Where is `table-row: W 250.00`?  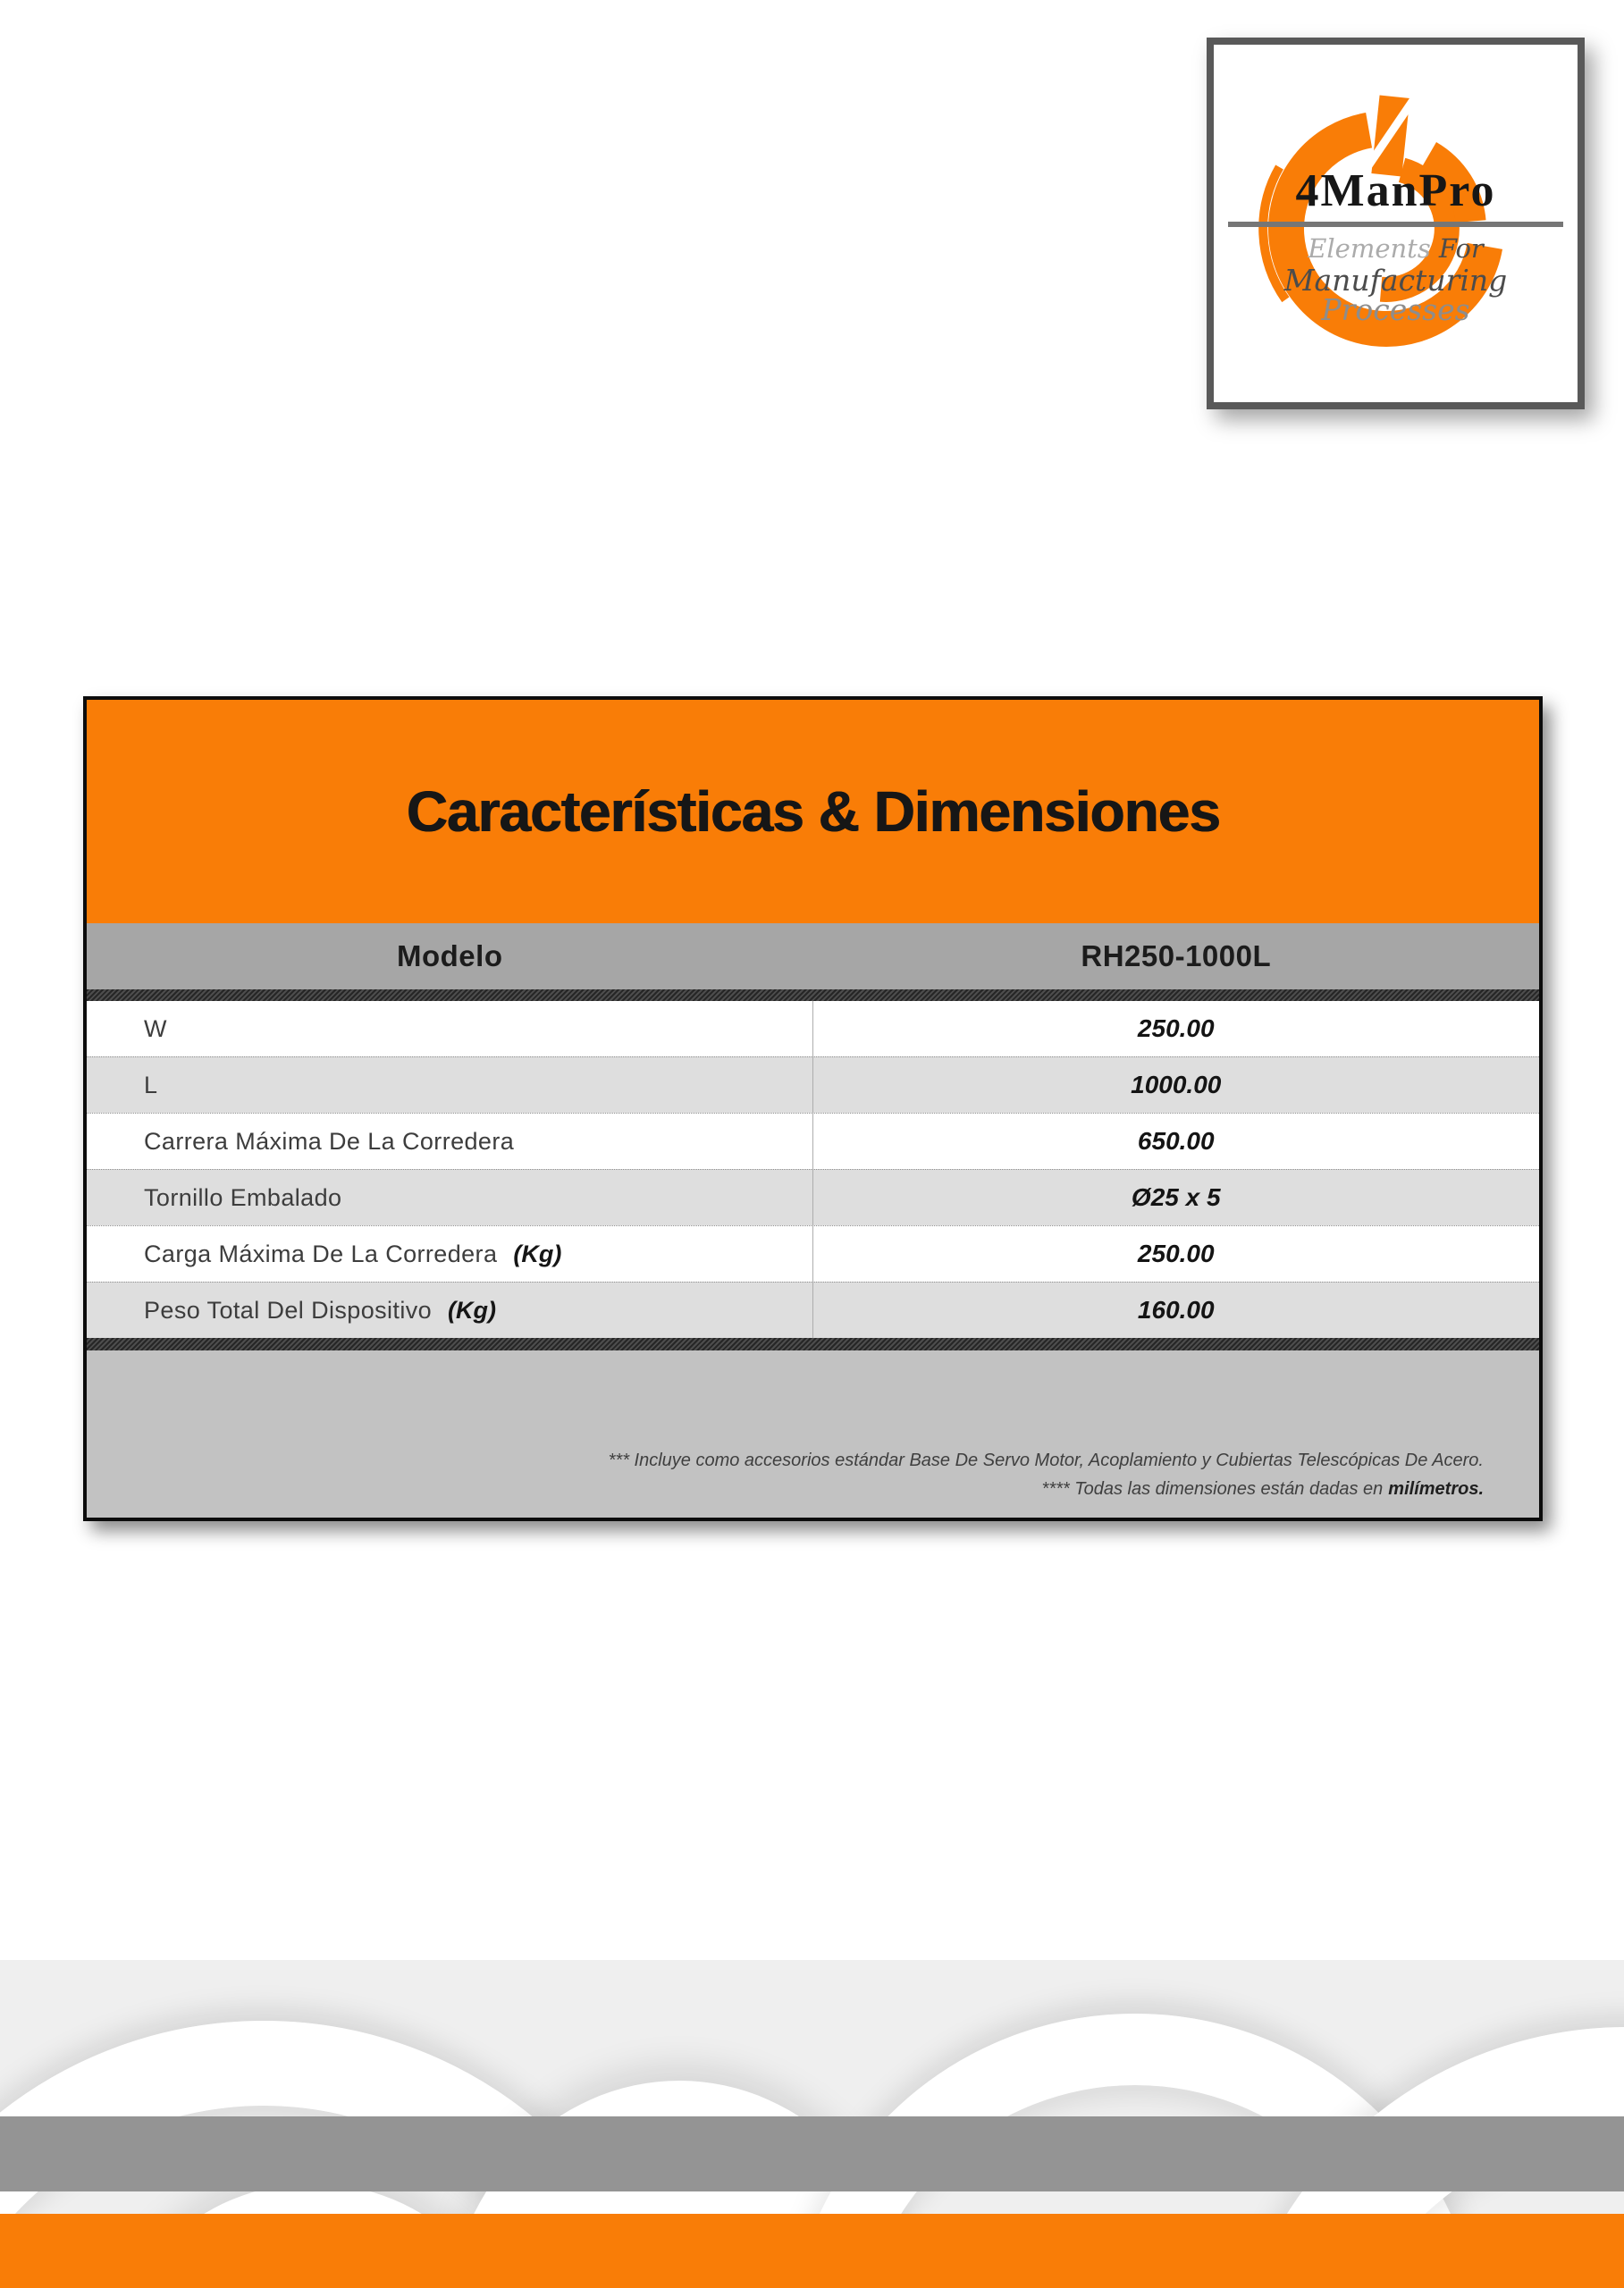 table-row: W 250.00 is located at coordinates (813, 1029).